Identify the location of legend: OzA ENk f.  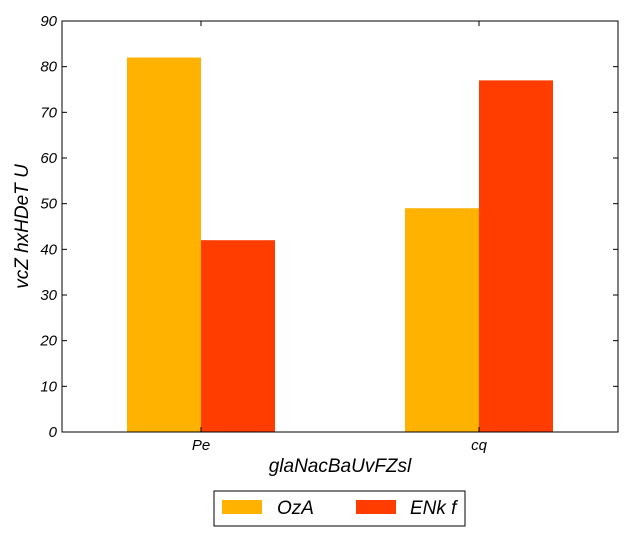
(339, 508).